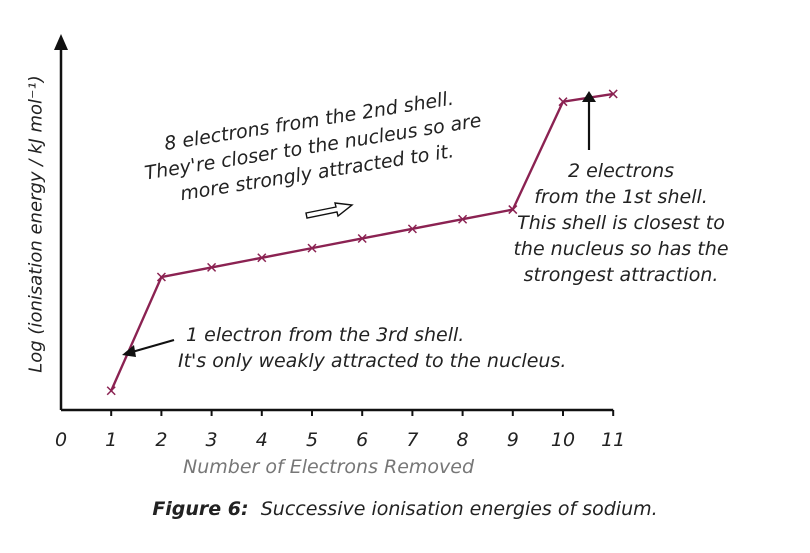 The width and height of the screenshot is (810, 553). Describe the element at coordinates (129, 351) in the screenshot. I see `arrow-third-shell-head` at that location.